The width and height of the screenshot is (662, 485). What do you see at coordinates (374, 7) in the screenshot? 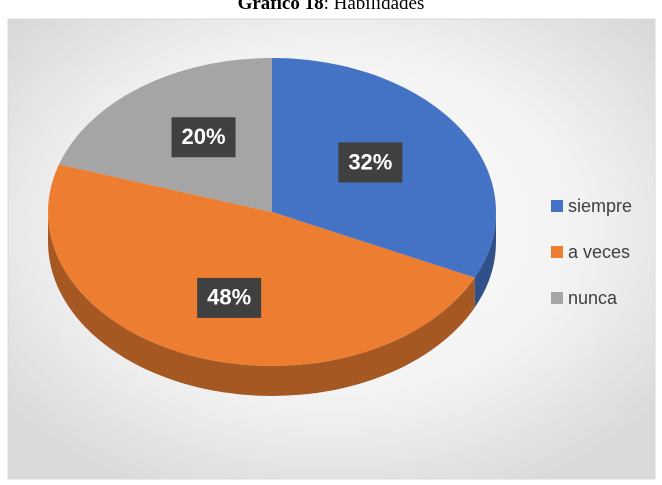
I see `title-rest: : Habilidades` at bounding box center [374, 7].